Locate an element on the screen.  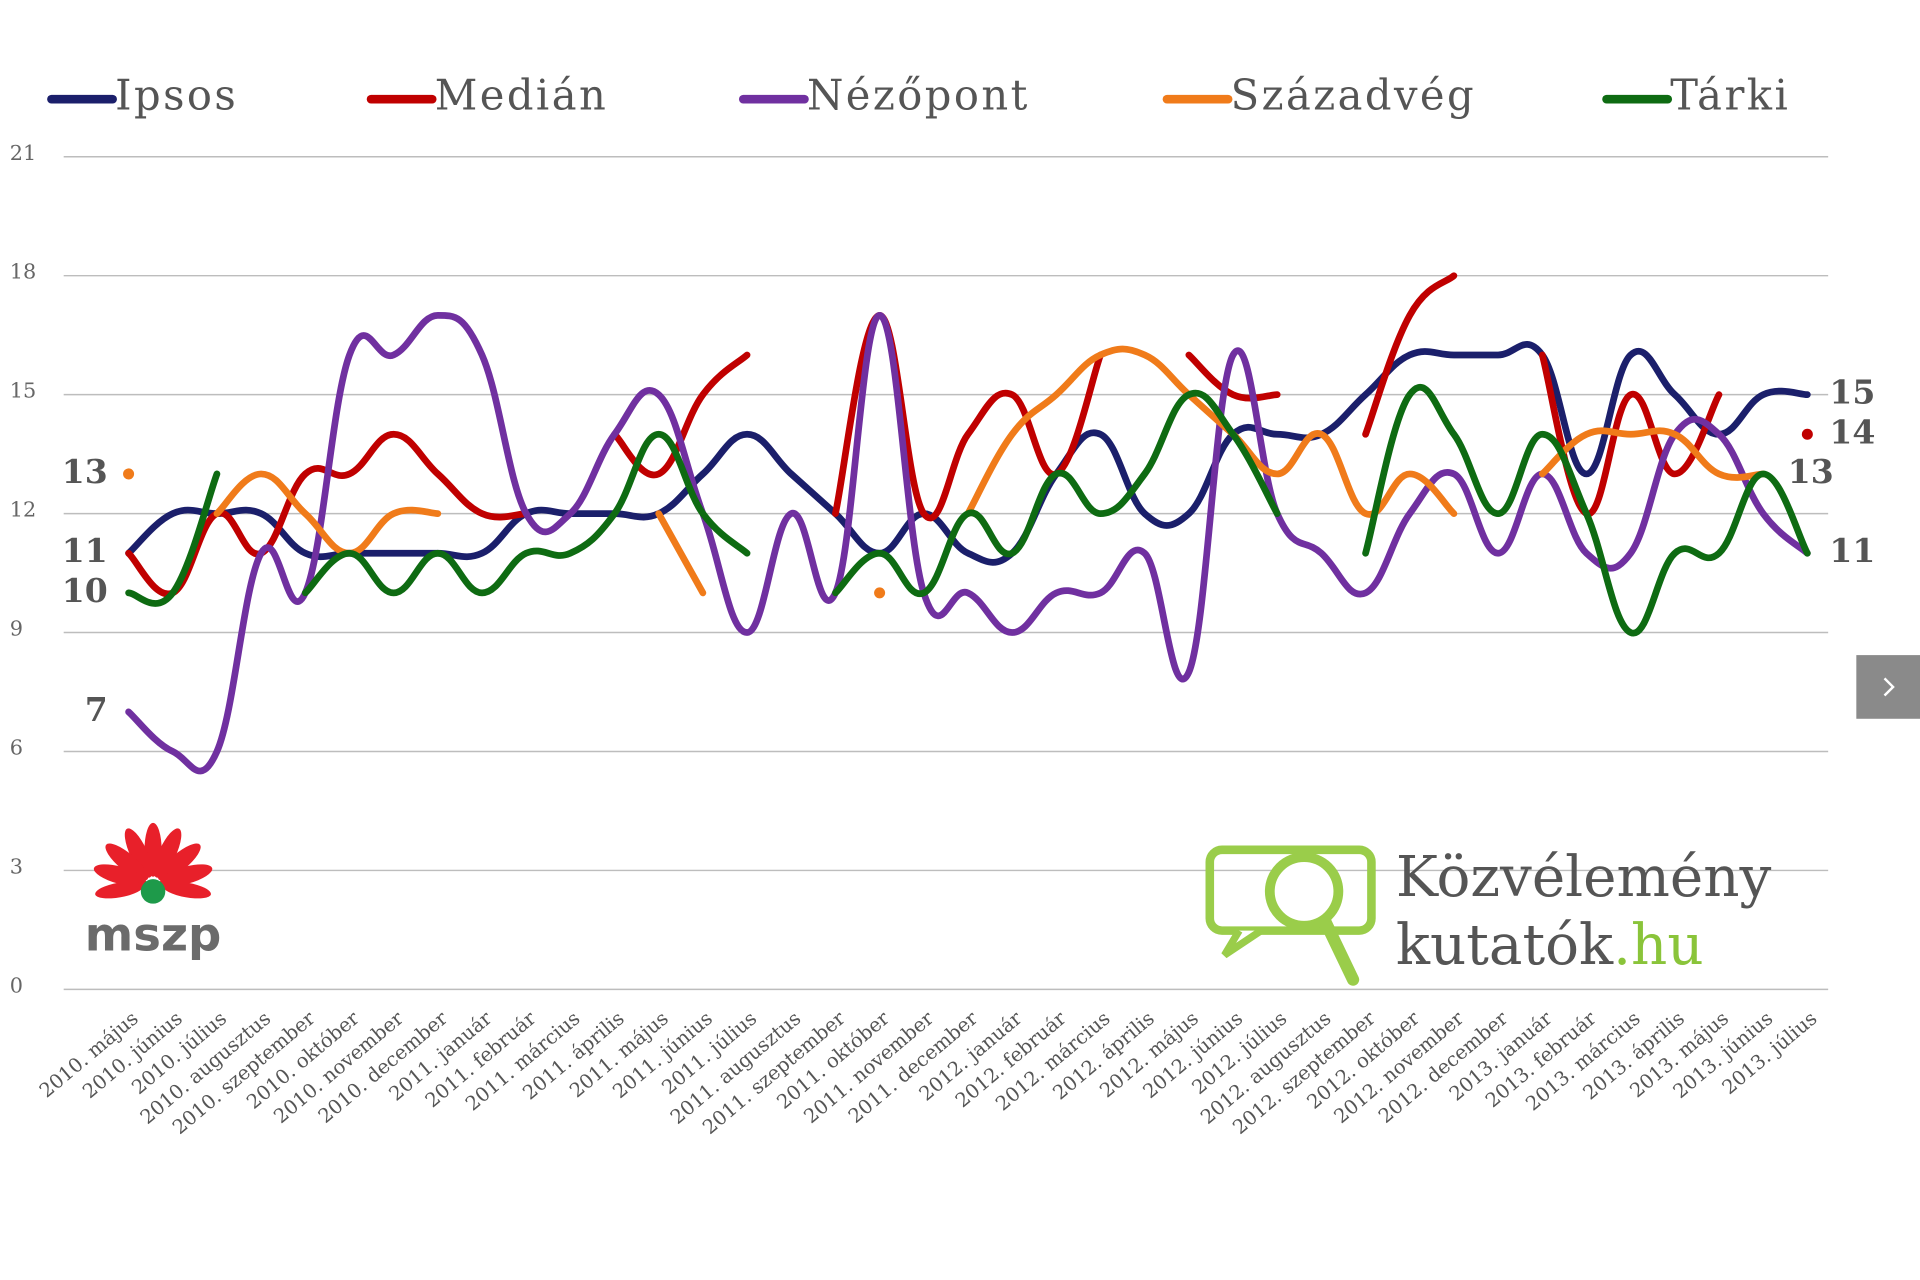
party-logo: mszp is located at coordinates (153, 891).